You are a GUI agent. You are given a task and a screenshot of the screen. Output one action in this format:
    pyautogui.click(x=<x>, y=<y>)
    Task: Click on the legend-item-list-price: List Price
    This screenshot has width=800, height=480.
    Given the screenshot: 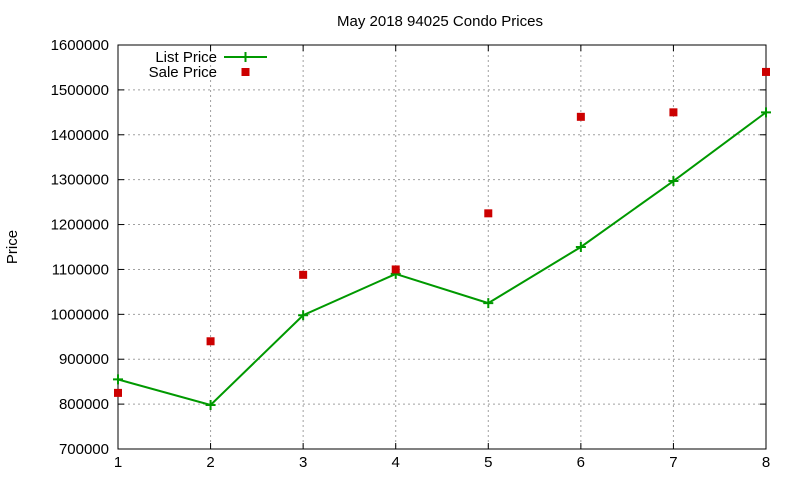 What is the action you would take?
    pyautogui.click(x=211, y=57)
    